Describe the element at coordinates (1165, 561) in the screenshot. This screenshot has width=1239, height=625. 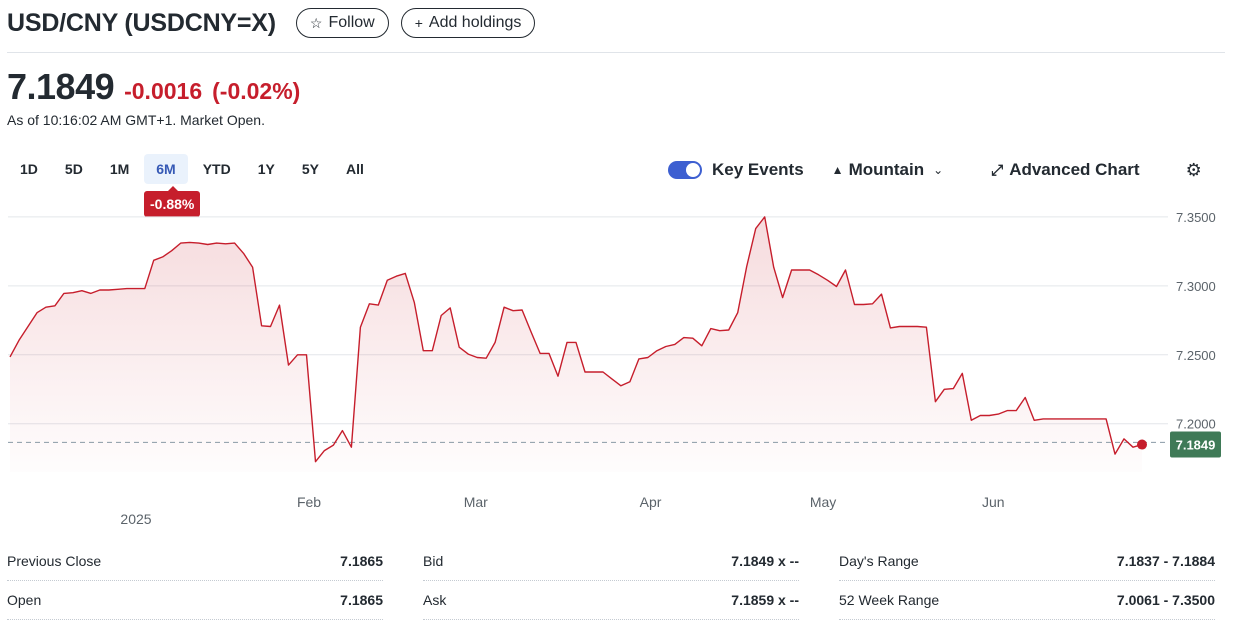
I see `stat-value: 7.1837 - 7.1884` at that location.